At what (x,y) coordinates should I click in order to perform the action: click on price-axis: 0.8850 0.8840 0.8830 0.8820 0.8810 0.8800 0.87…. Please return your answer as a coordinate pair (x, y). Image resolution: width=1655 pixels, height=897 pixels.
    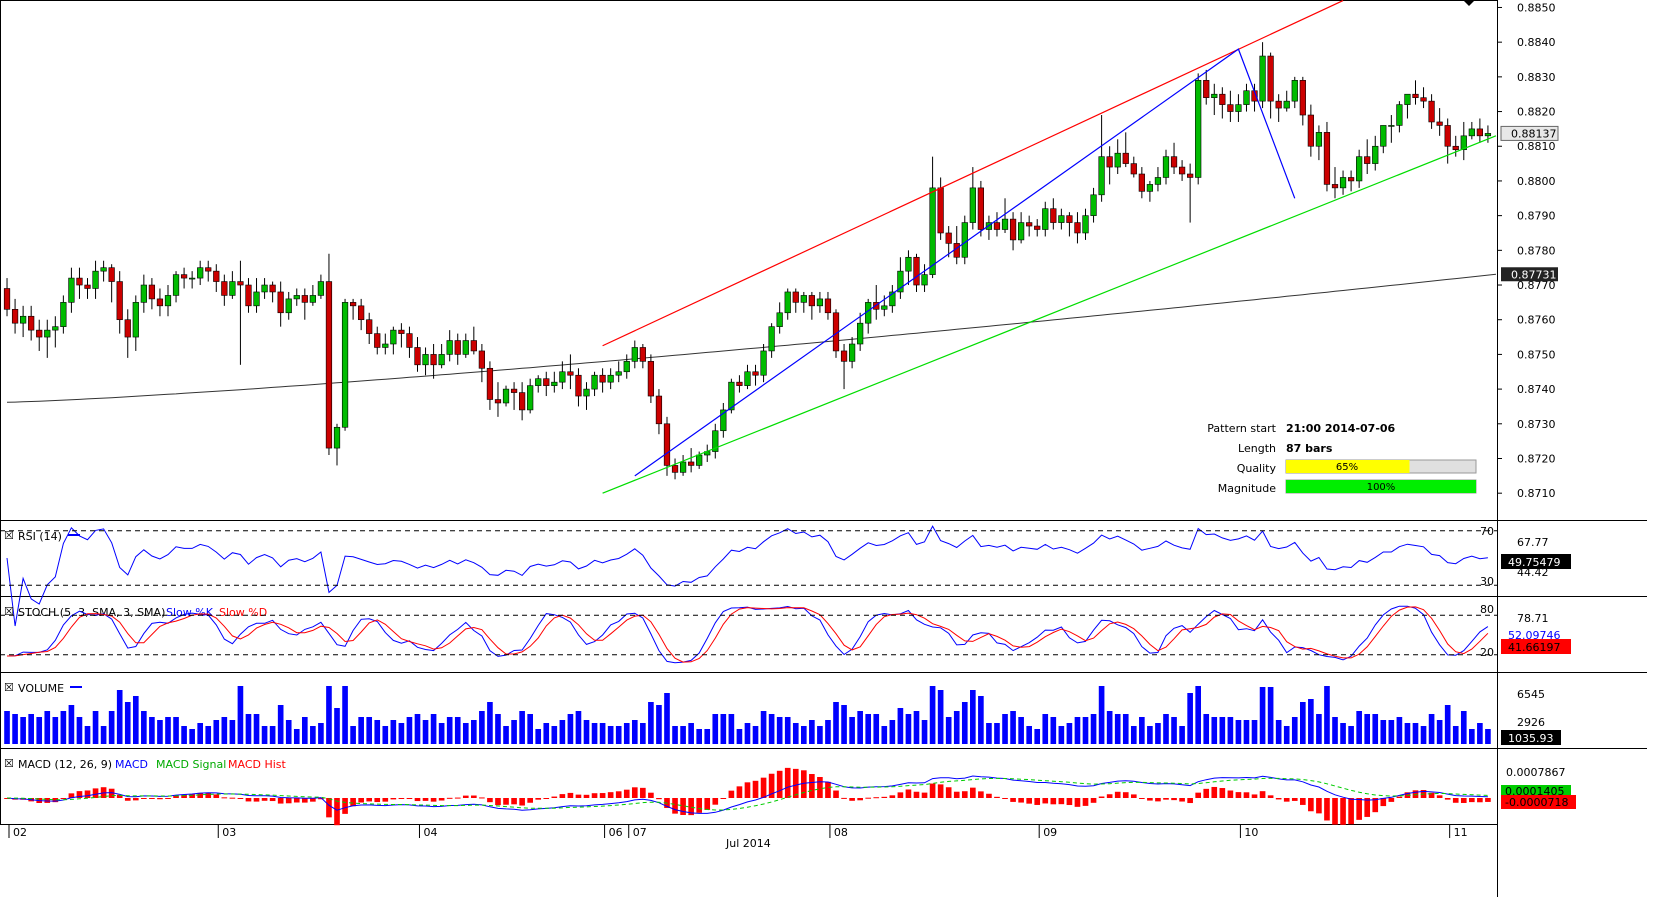
    Looking at the image, I should click on (1511, 250).